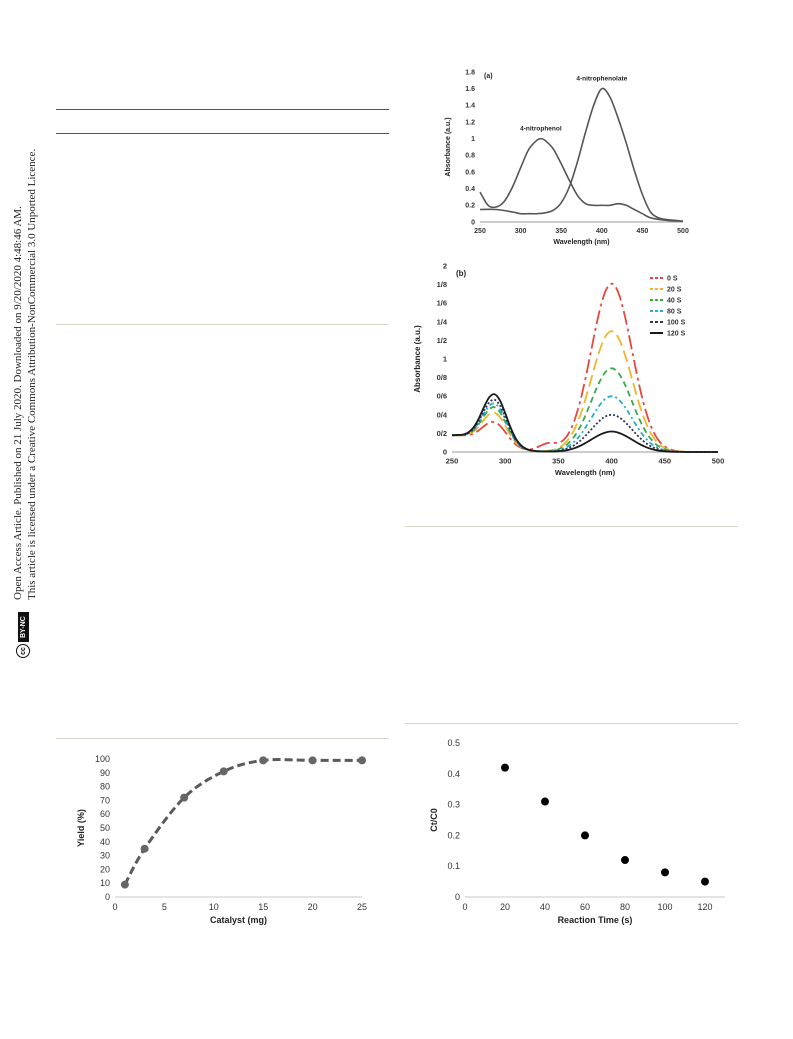 The image size is (793, 1039). I want to click on cc-icon: cc, so click(23, 651).